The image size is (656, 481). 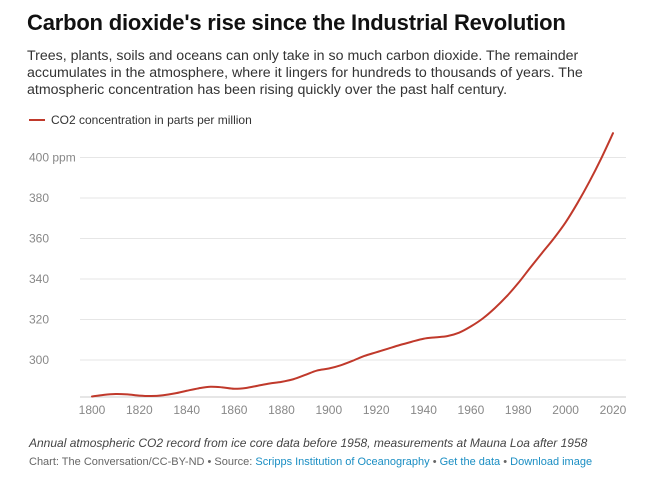 What do you see at coordinates (39, 279) in the screenshot?
I see `y-tick-label: 340` at bounding box center [39, 279].